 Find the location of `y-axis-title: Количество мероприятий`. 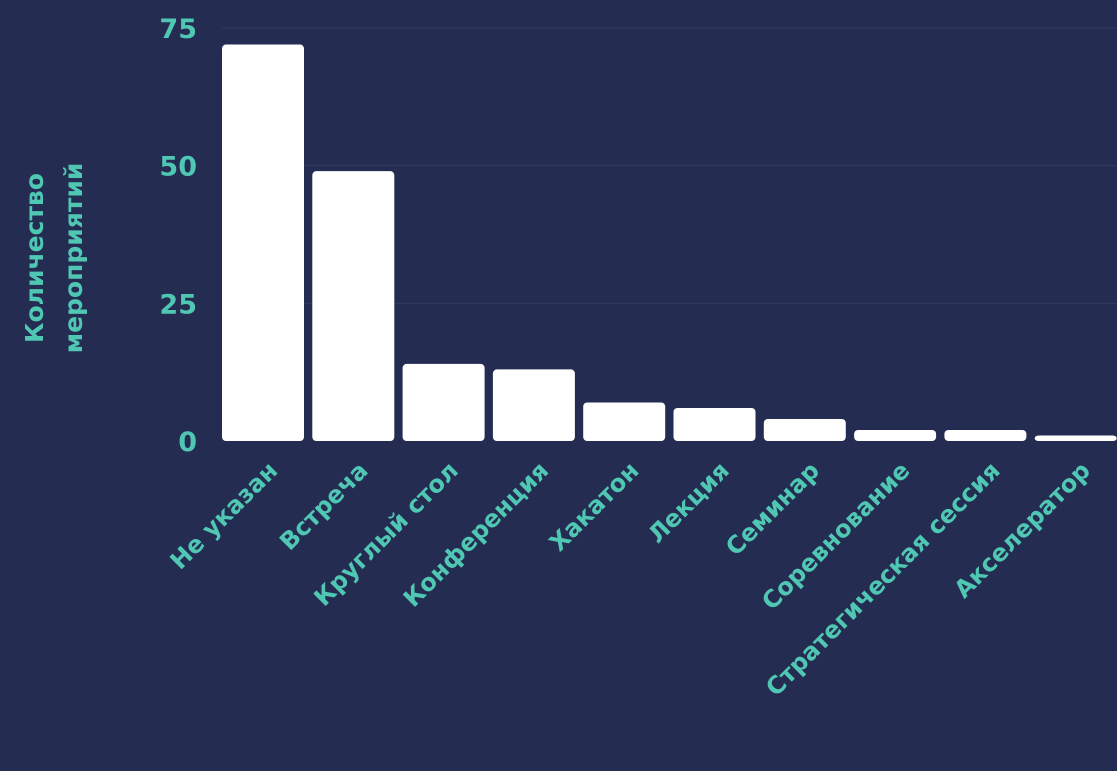

y-axis-title: Количество мероприятий is located at coordinates (54, 258).